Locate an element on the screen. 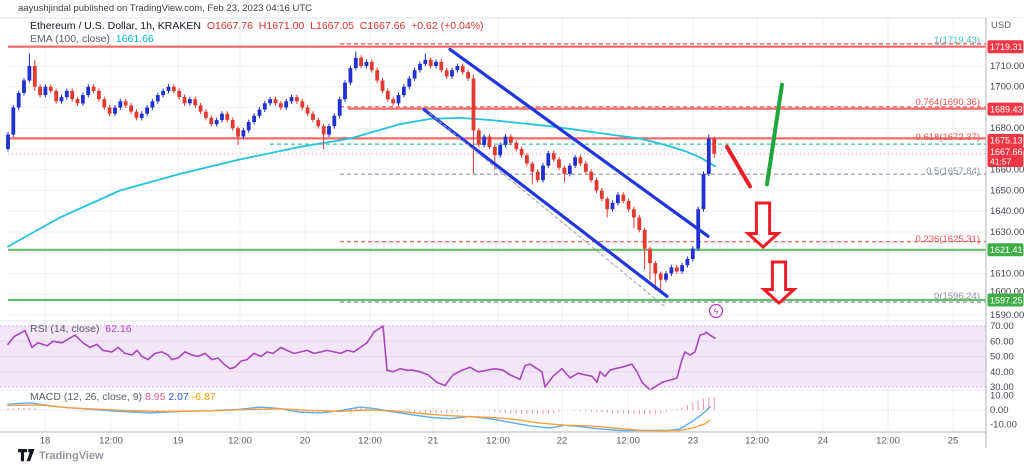 This screenshot has height=472, width=1024. price-badge-value: 1597.25 is located at coordinates (1006, 300).